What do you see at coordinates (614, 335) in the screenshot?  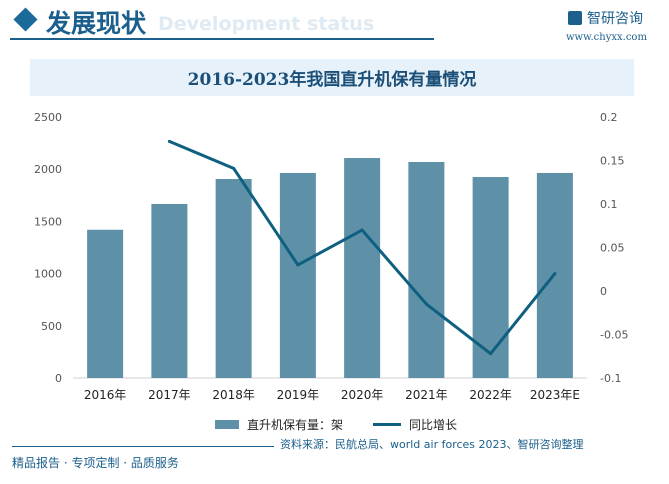 I see `right-tick-label: -0.05` at bounding box center [614, 335].